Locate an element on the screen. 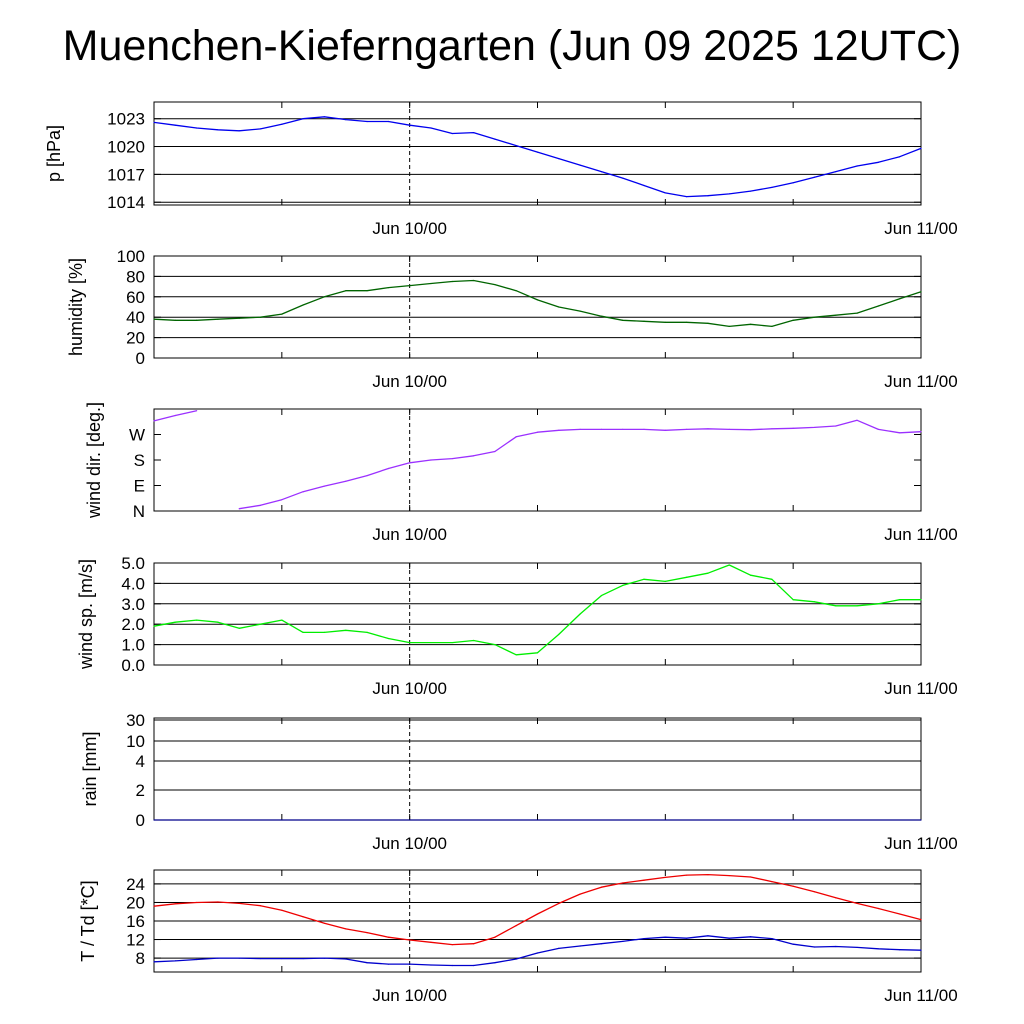 The image size is (1024, 1024). plot-frame is located at coordinates (537, 307).